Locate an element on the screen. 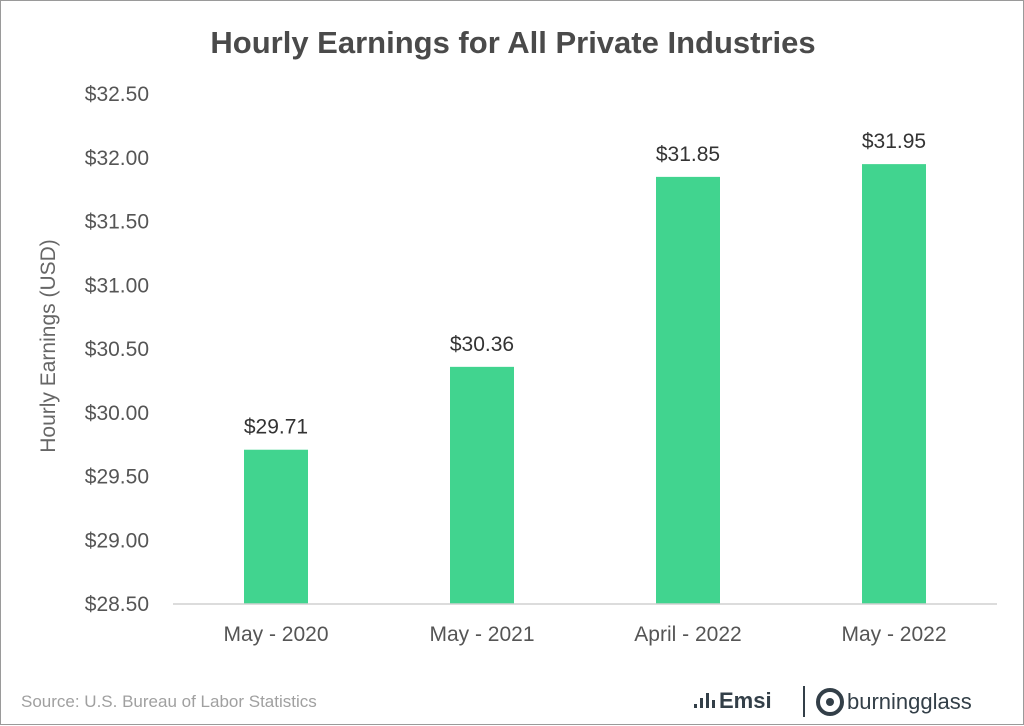 This screenshot has width=1024, height=726. y-tick-label: $29.50 is located at coordinates (117, 477).